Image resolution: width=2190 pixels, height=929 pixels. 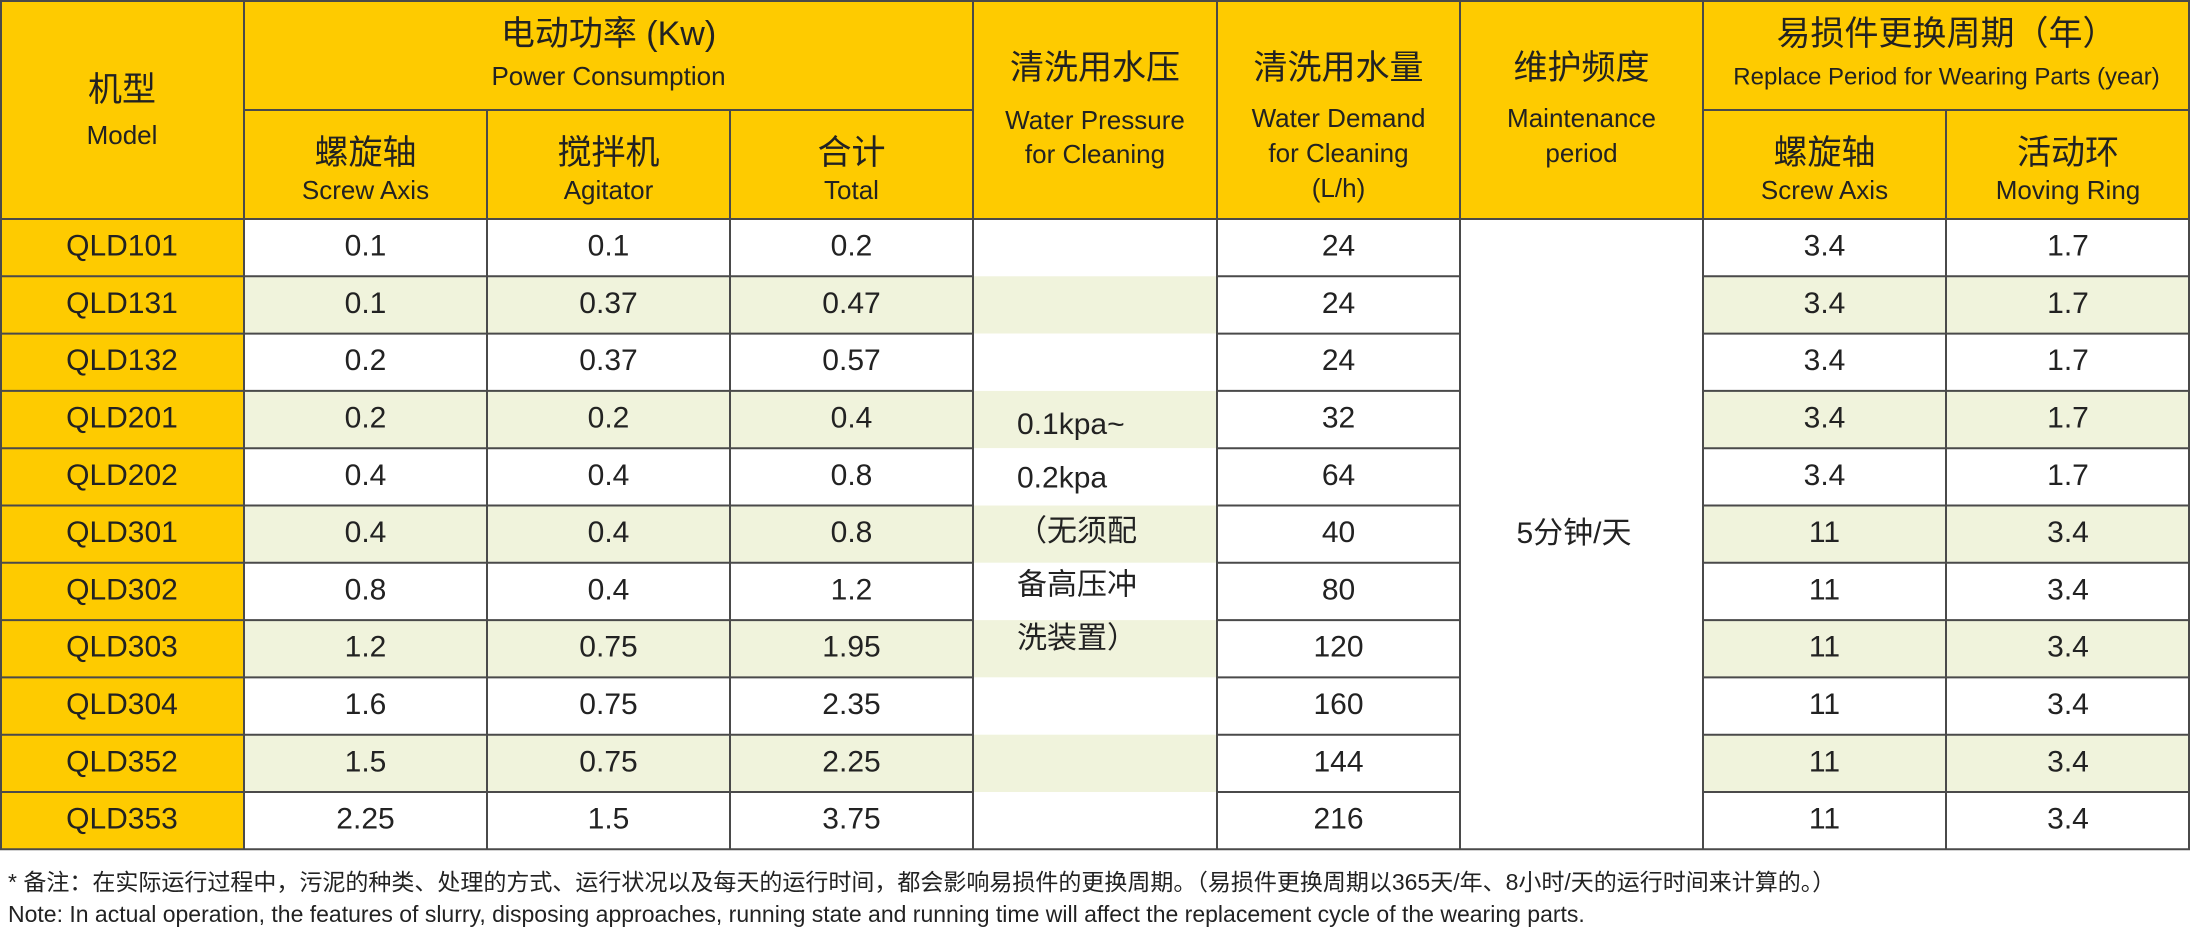 What do you see at coordinates (2068, 153) in the screenshot?
I see `header-zh: 活动环` at bounding box center [2068, 153].